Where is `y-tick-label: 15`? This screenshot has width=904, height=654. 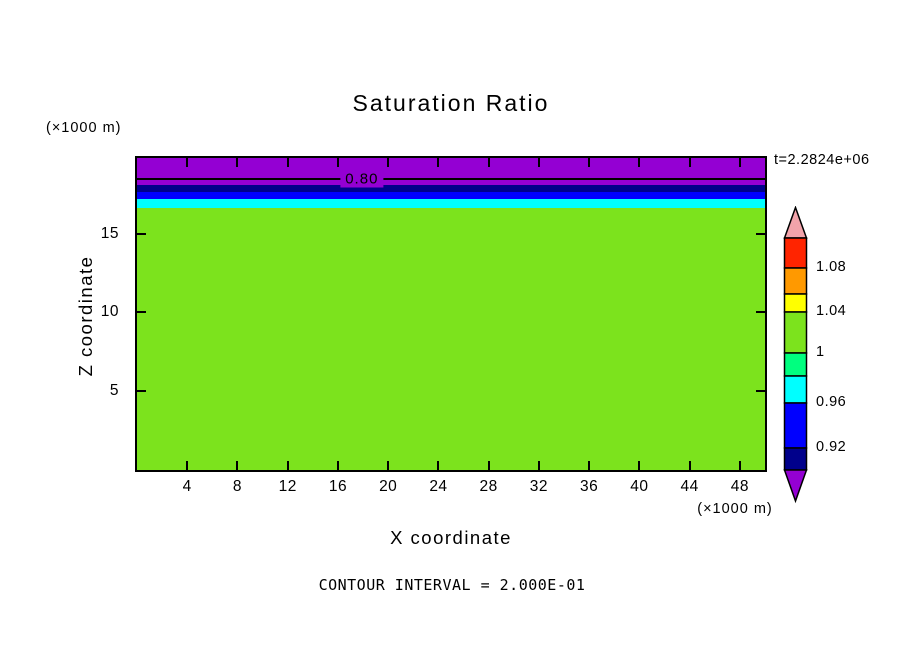 y-tick-label: 15 is located at coordinates (109, 233).